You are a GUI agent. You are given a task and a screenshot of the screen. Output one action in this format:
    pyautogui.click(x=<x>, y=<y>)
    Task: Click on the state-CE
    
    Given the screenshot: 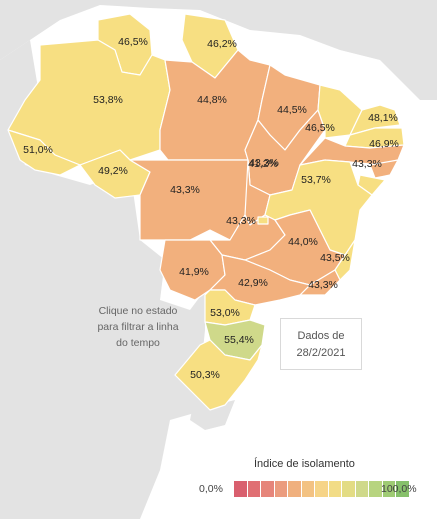 What is the action you would take?
    pyautogui.click(x=340, y=111)
    